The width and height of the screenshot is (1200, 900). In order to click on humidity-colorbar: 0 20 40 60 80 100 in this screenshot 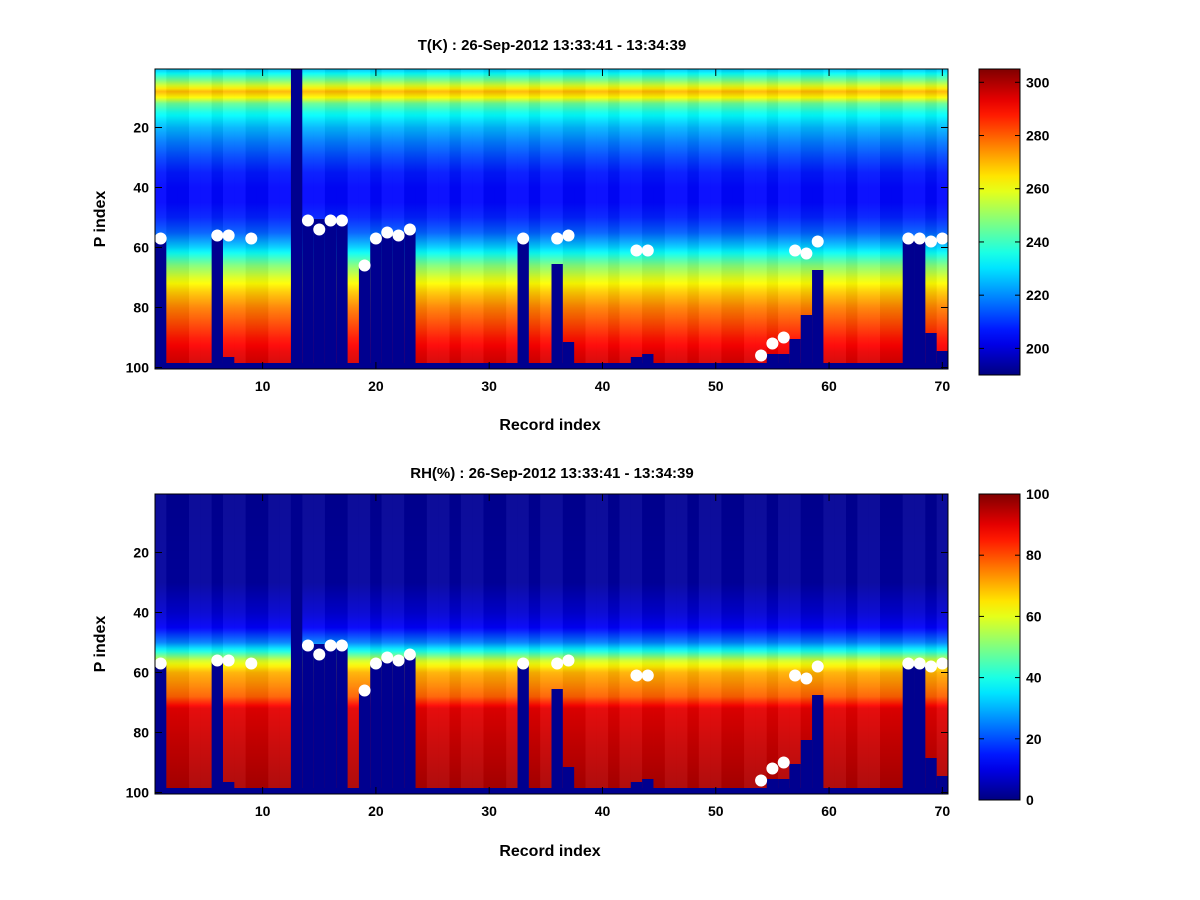, I will do `click(1014, 647)`.